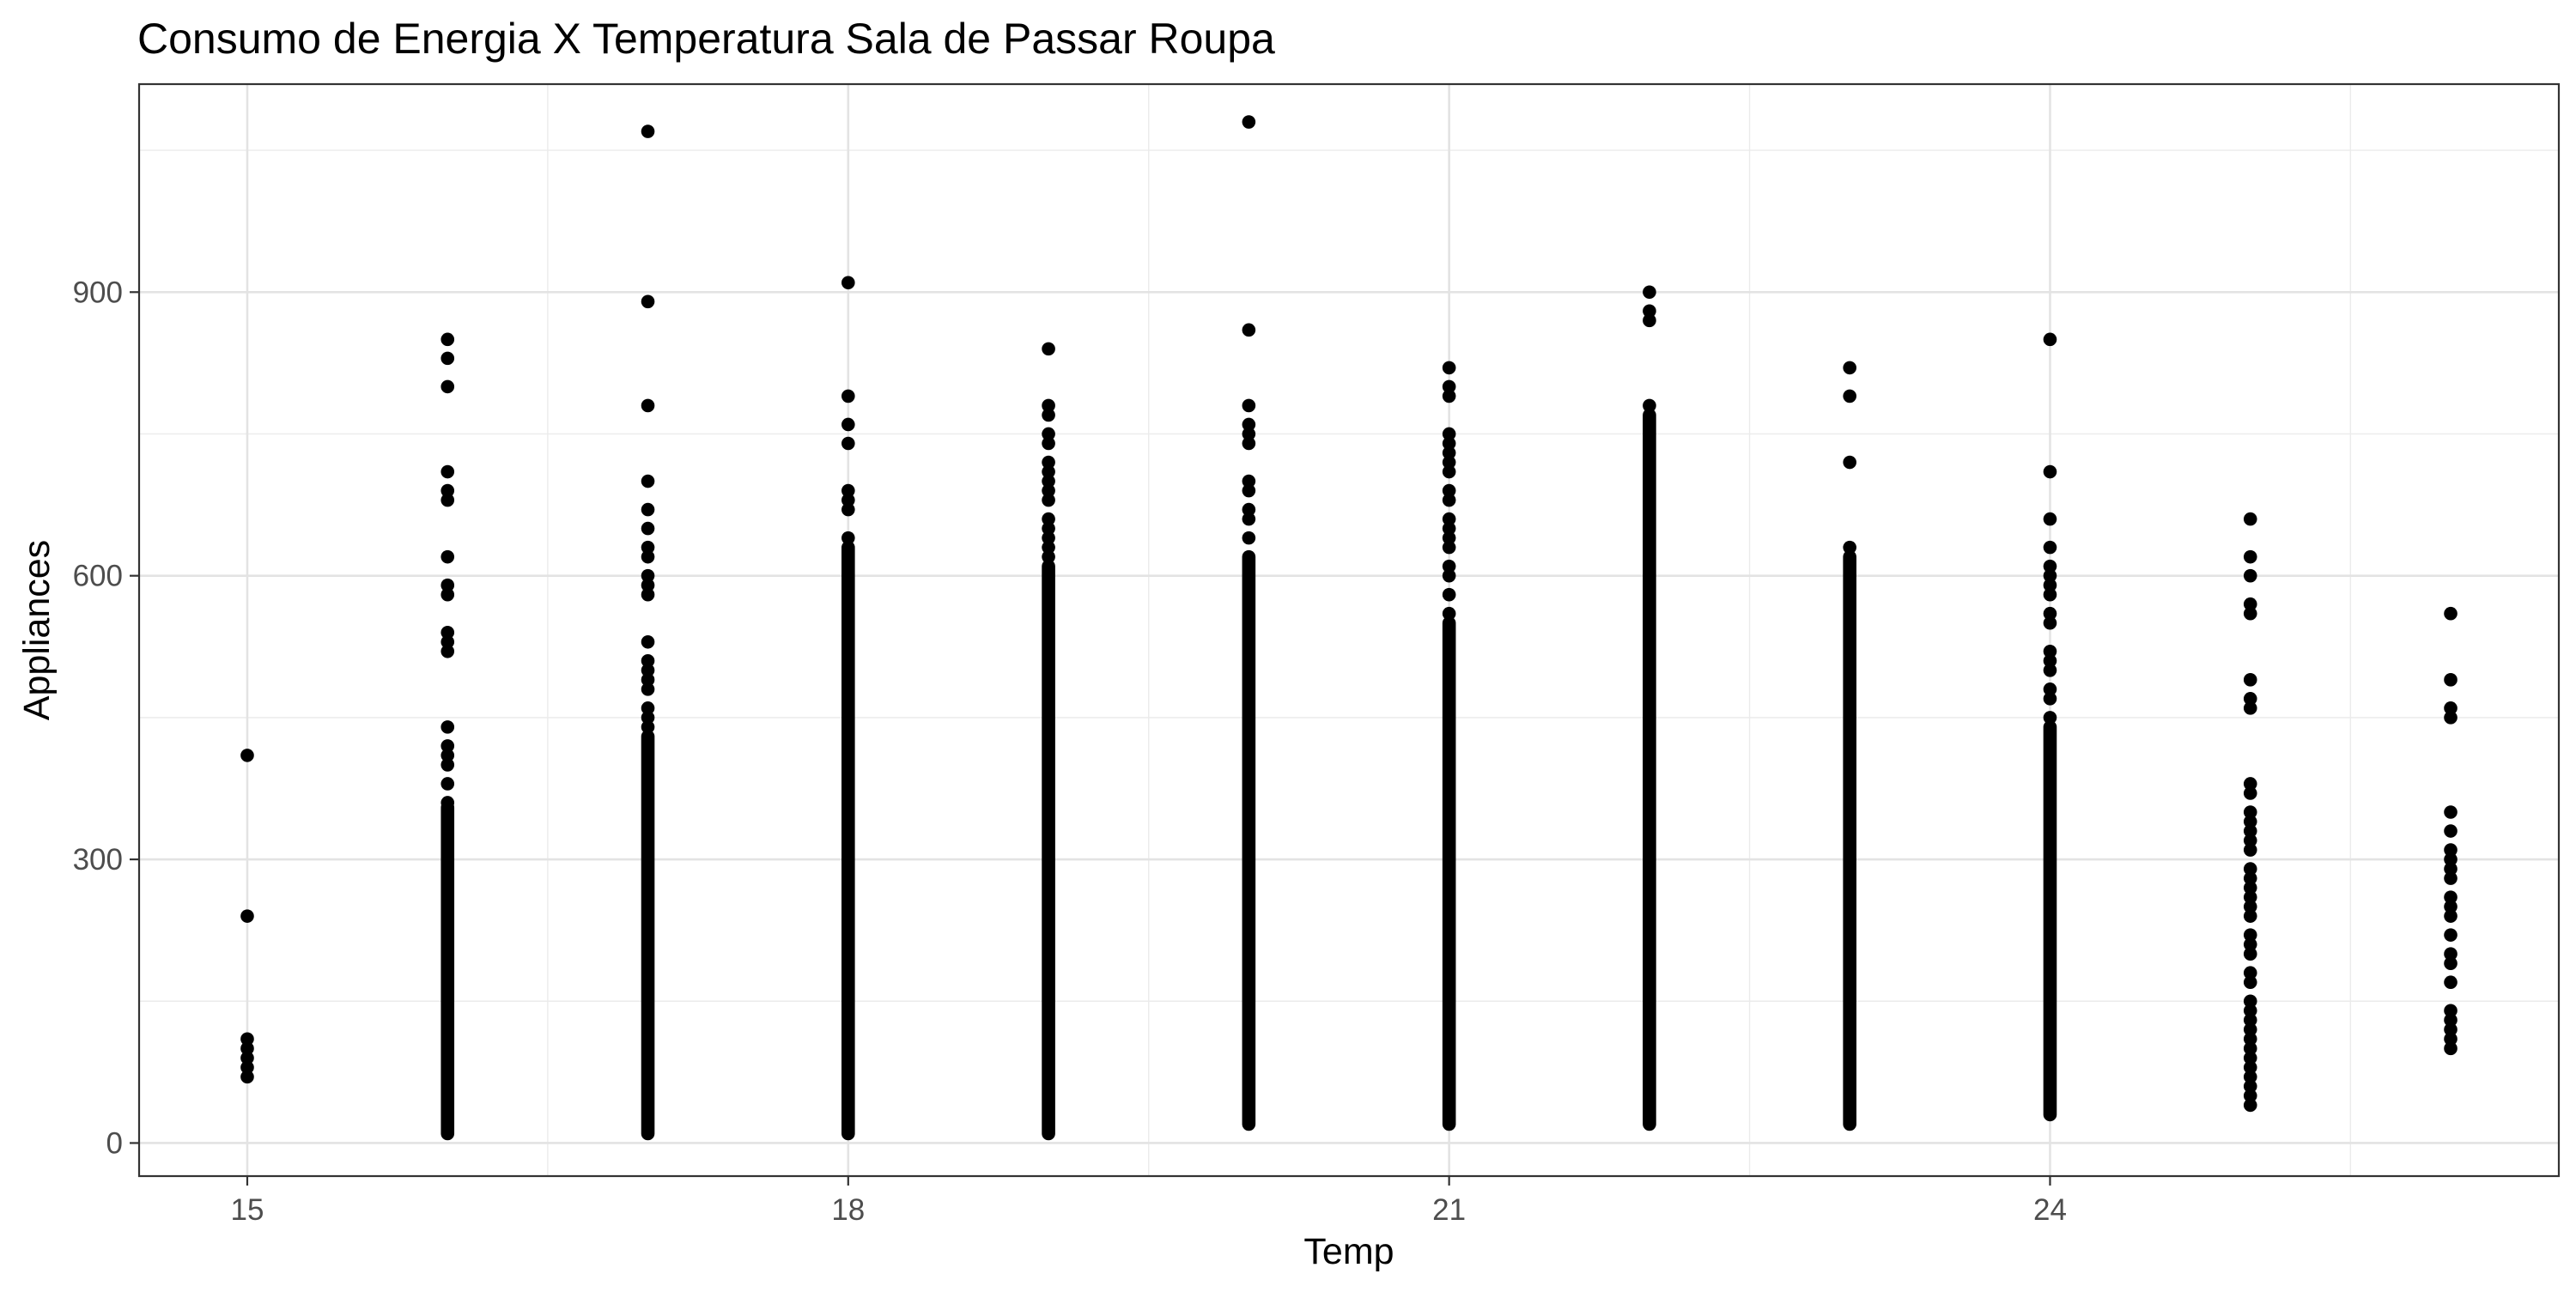 The width and height of the screenshot is (2576, 1292). Describe the element at coordinates (1149, 1201) in the screenshot. I see `x-axis: 15 18 21 24` at that location.